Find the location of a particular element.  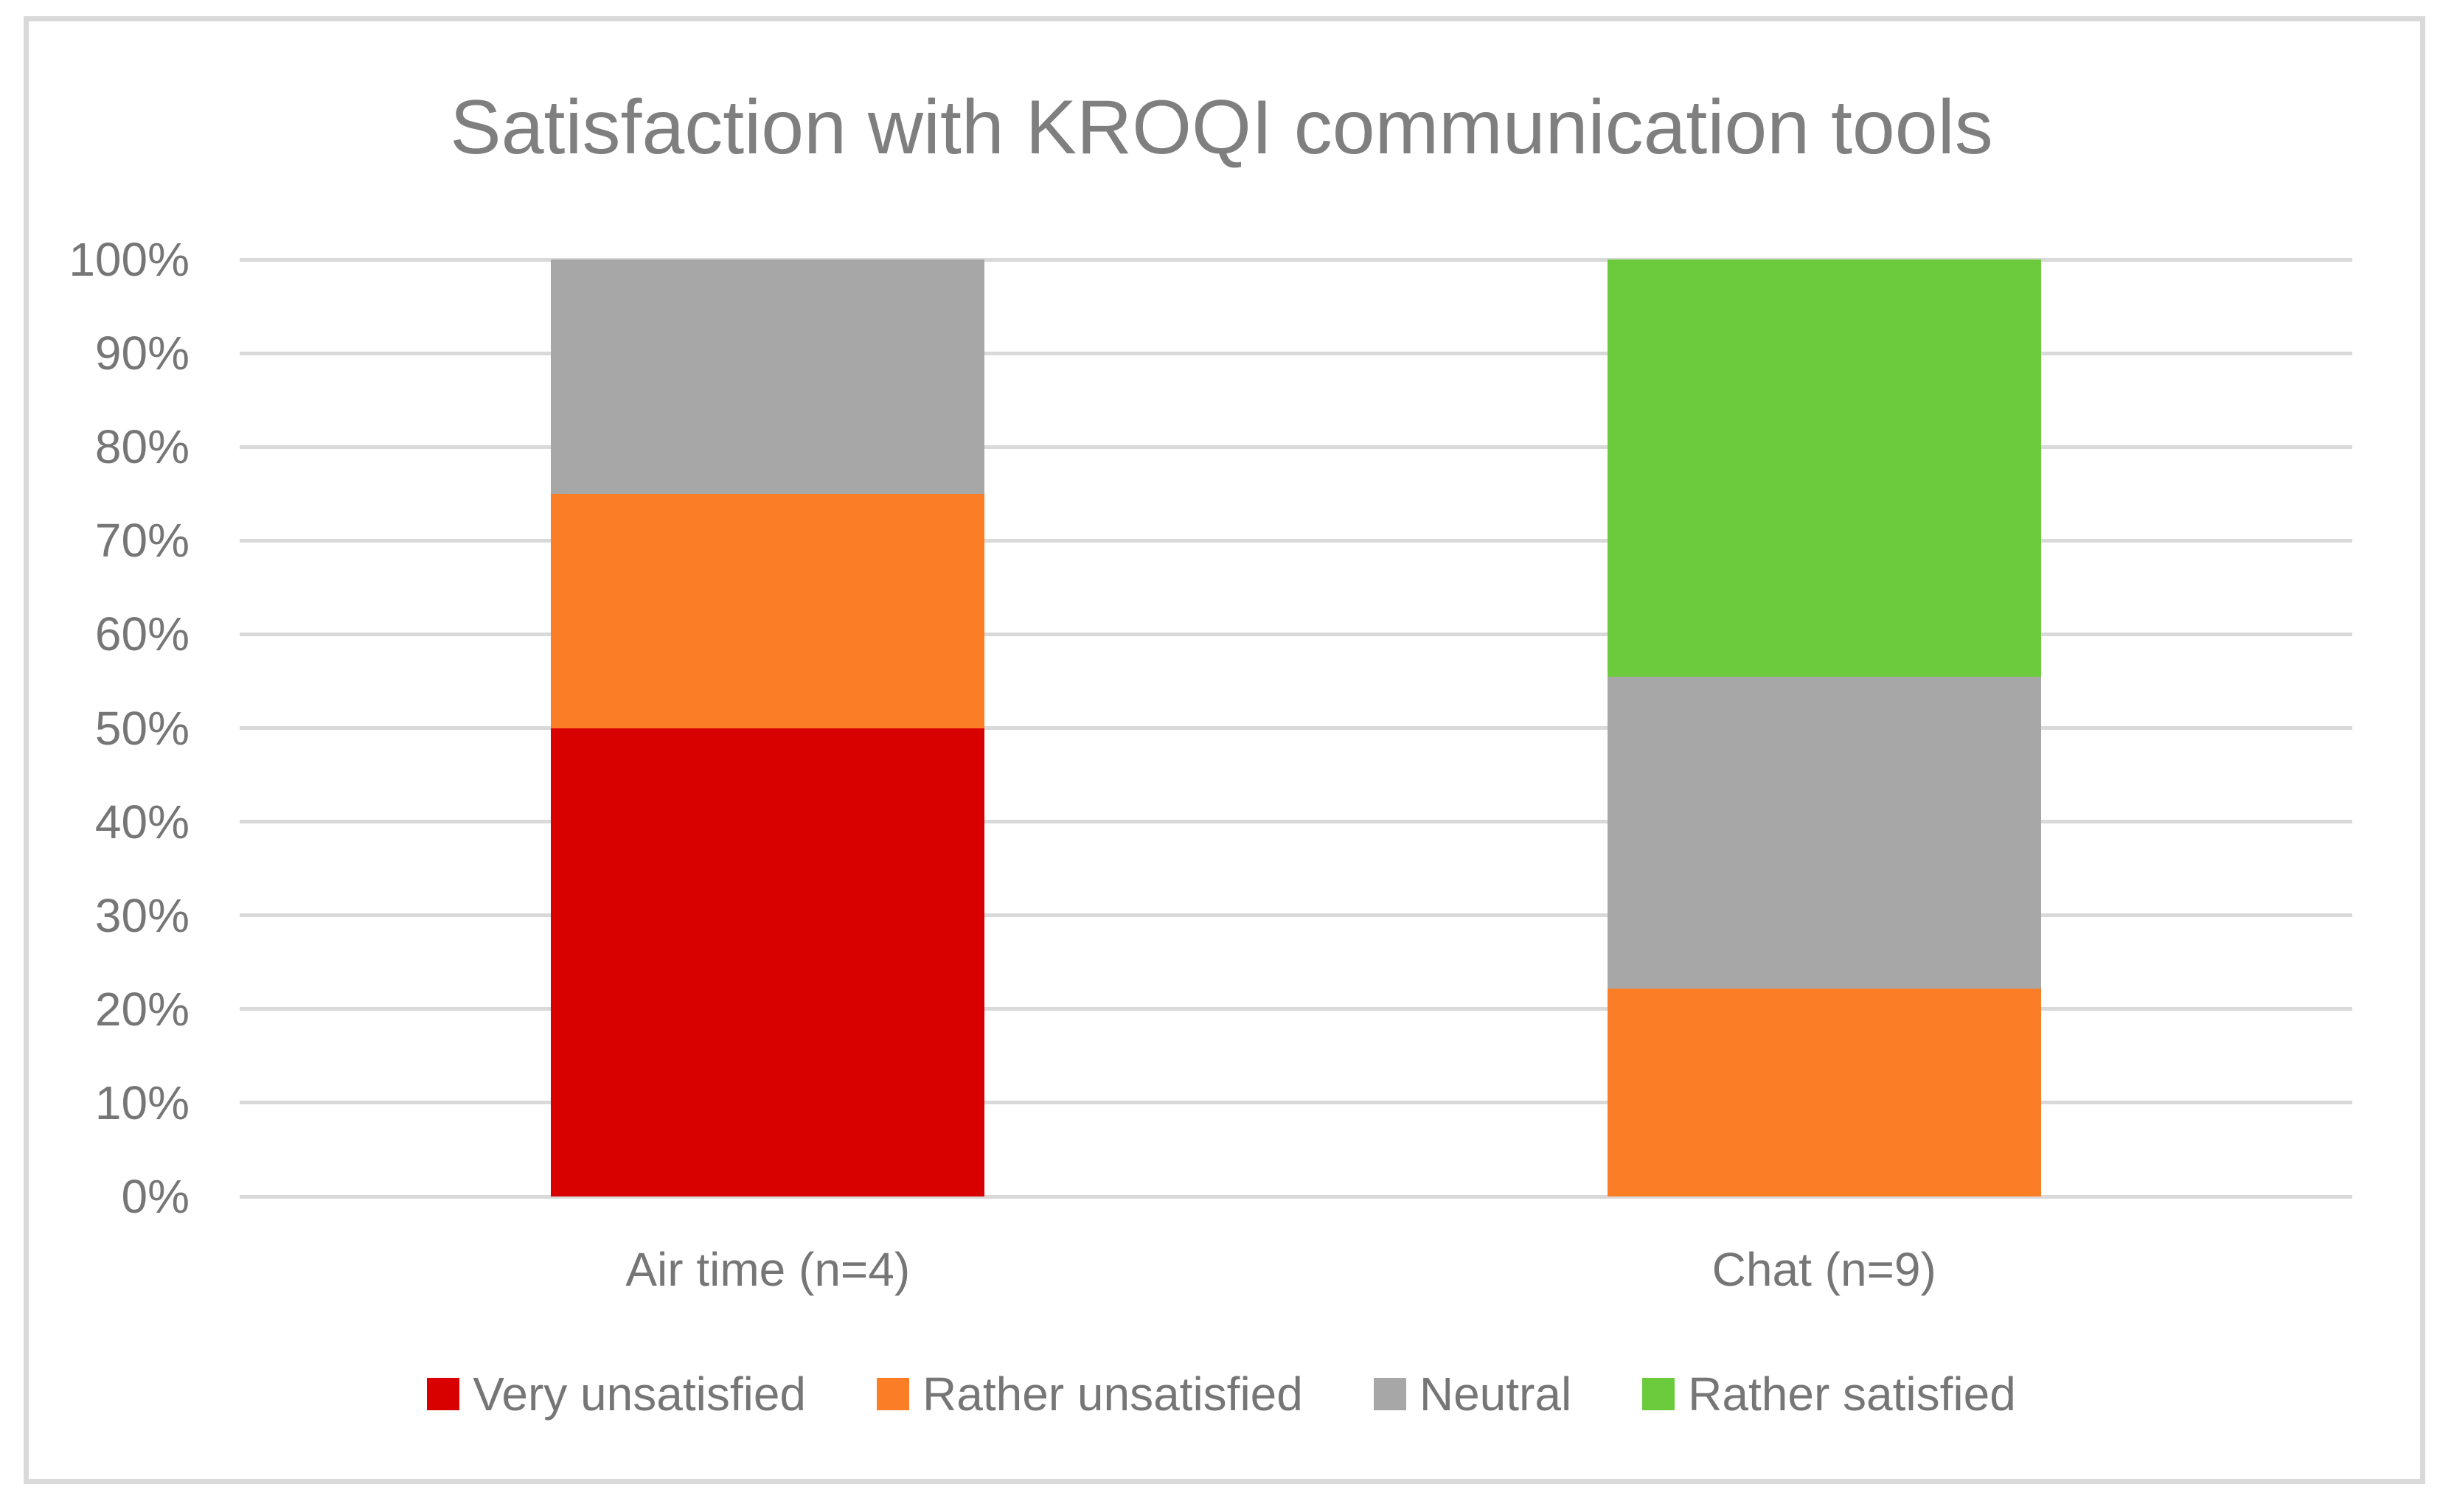

legend-item-rather-unsatisfied: Rather unsatisfied is located at coordinates (1090, 1394).